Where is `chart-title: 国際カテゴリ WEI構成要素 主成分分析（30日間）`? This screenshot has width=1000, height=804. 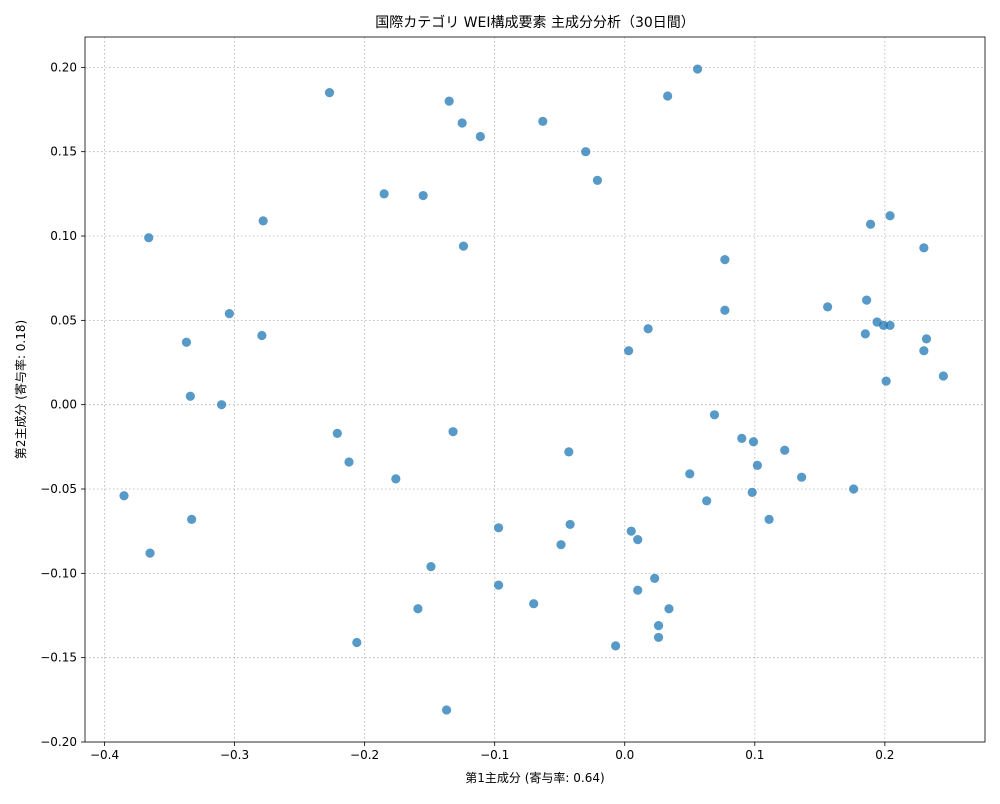
chart-title: 国際カテゴリ WEI構成要素 主成分分析（30日間） is located at coordinates (535, 22).